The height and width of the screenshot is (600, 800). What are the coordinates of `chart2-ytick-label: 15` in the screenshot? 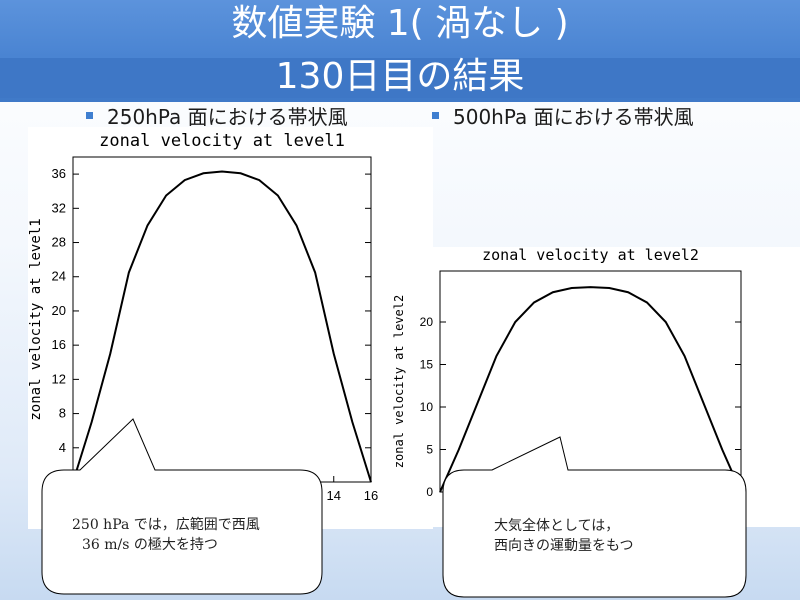 It's located at (427, 365).